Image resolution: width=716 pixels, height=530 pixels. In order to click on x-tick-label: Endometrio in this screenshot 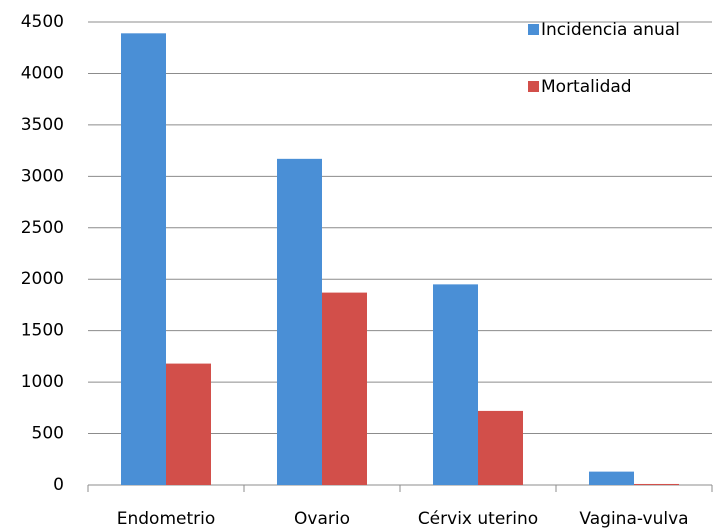, I will do `click(166, 519)`.